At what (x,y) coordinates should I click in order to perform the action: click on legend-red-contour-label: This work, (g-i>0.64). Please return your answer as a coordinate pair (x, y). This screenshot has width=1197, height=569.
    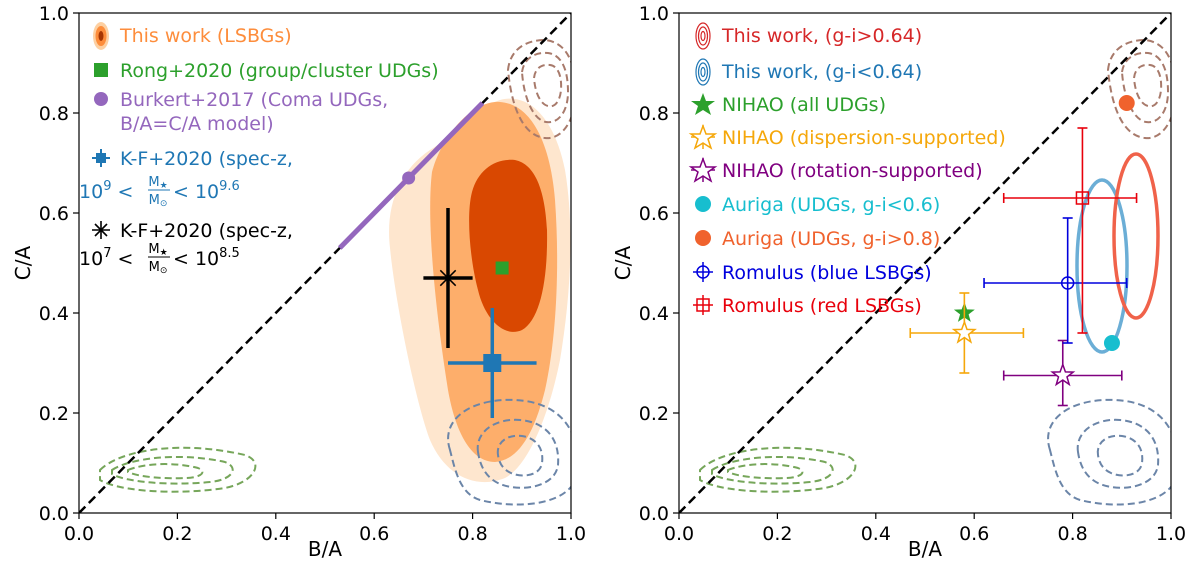
    Looking at the image, I should click on (821, 36).